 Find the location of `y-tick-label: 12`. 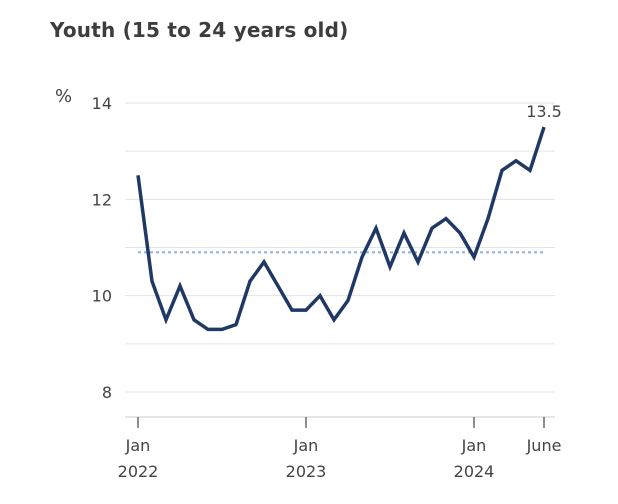

y-tick-label: 12 is located at coordinates (102, 199).